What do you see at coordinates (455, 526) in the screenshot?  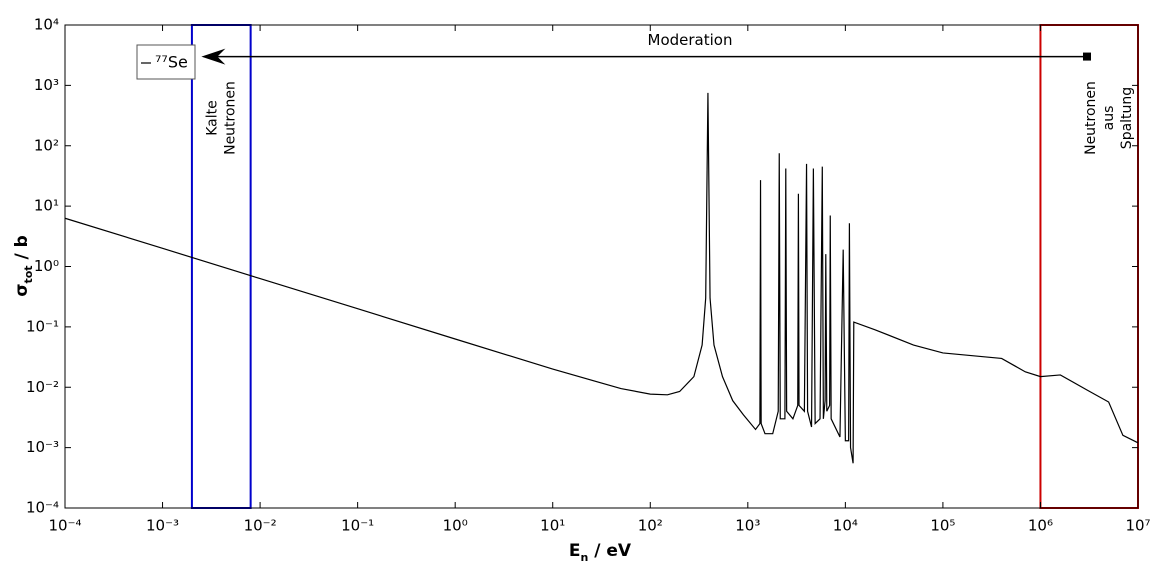 I see `x-tick-label: 10⁰` at bounding box center [455, 526].